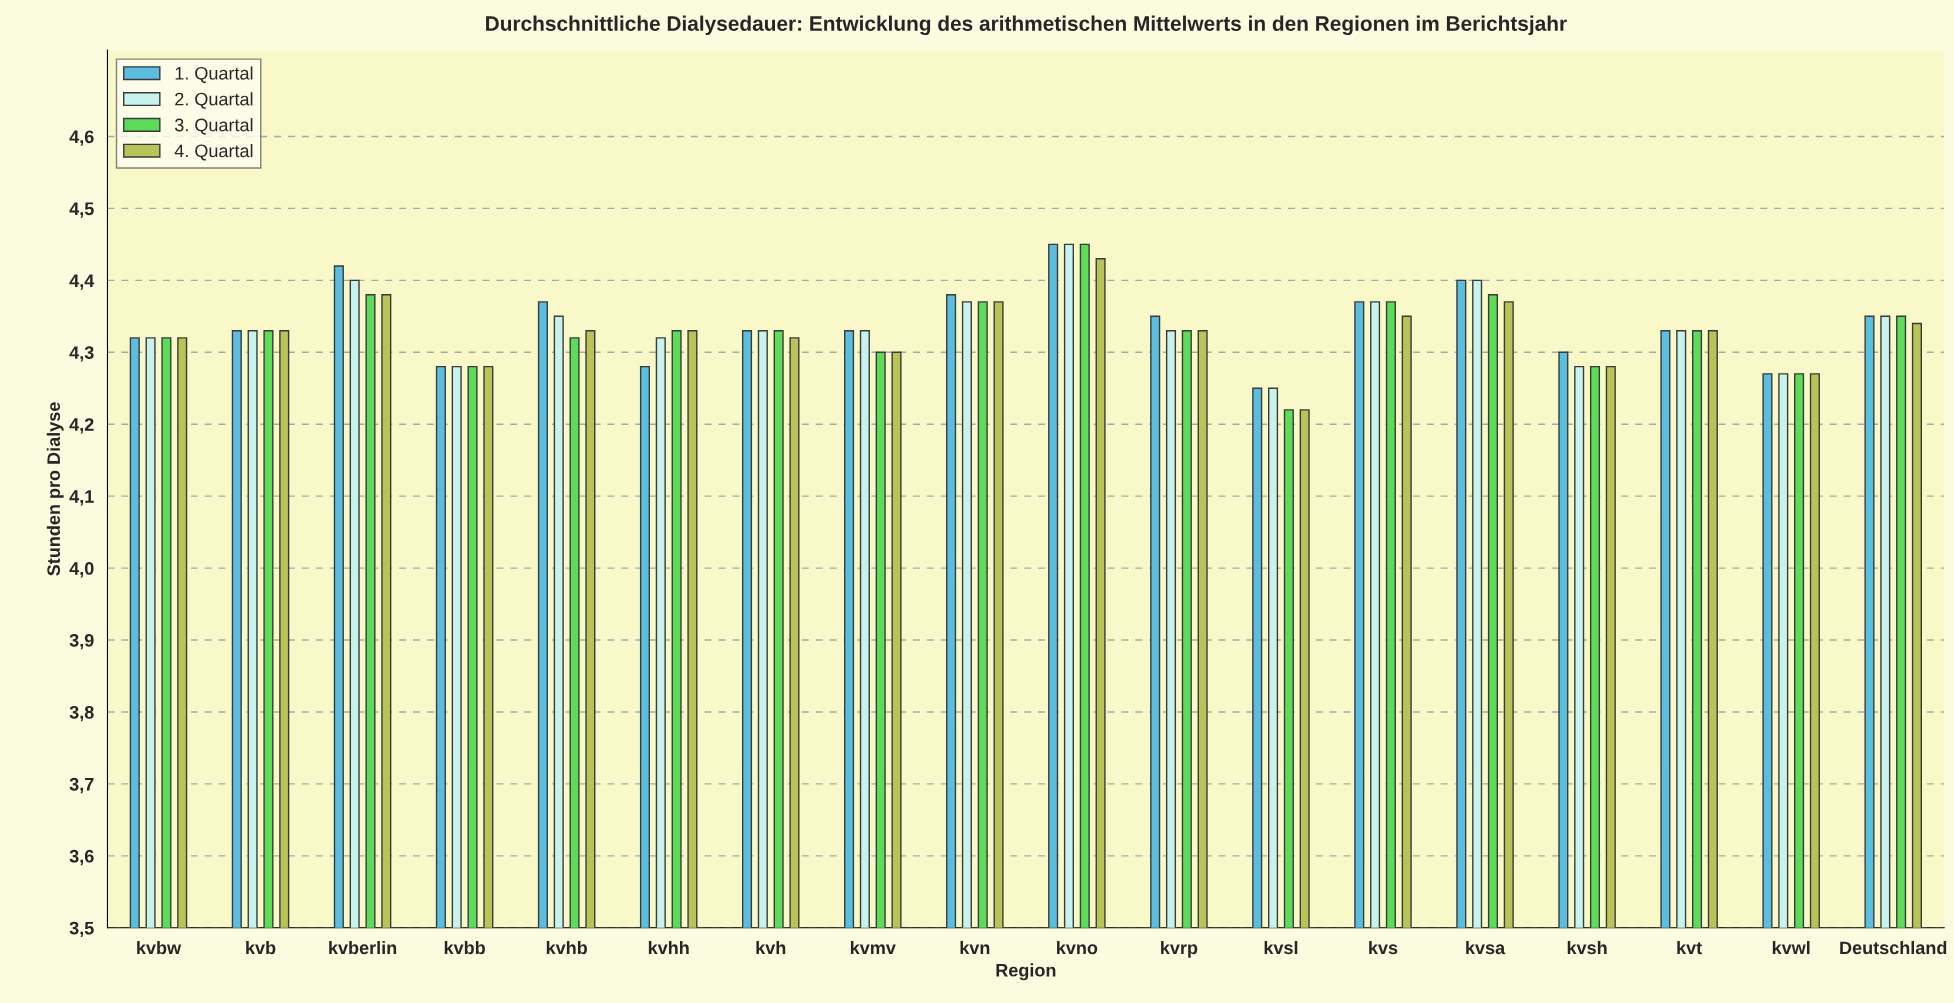  I want to click on y-tick-label: 3,7, so click(81, 785).